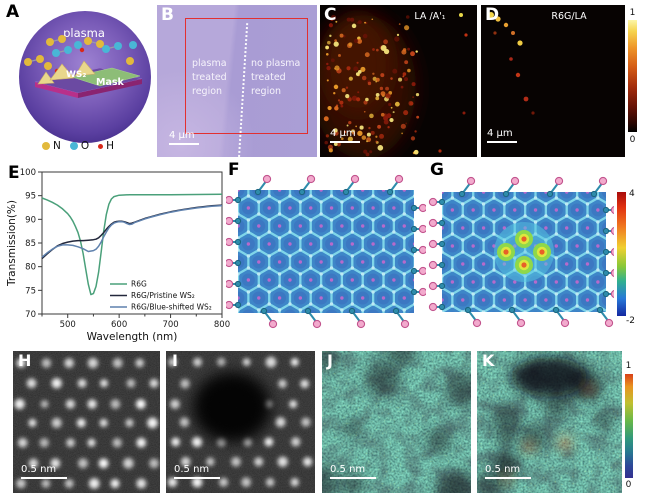 This screenshot has height=496, width=650. What do you see at coordinates (621, 254) in the screenshot?
I see `jet-colorbar` at bounding box center [621, 254].